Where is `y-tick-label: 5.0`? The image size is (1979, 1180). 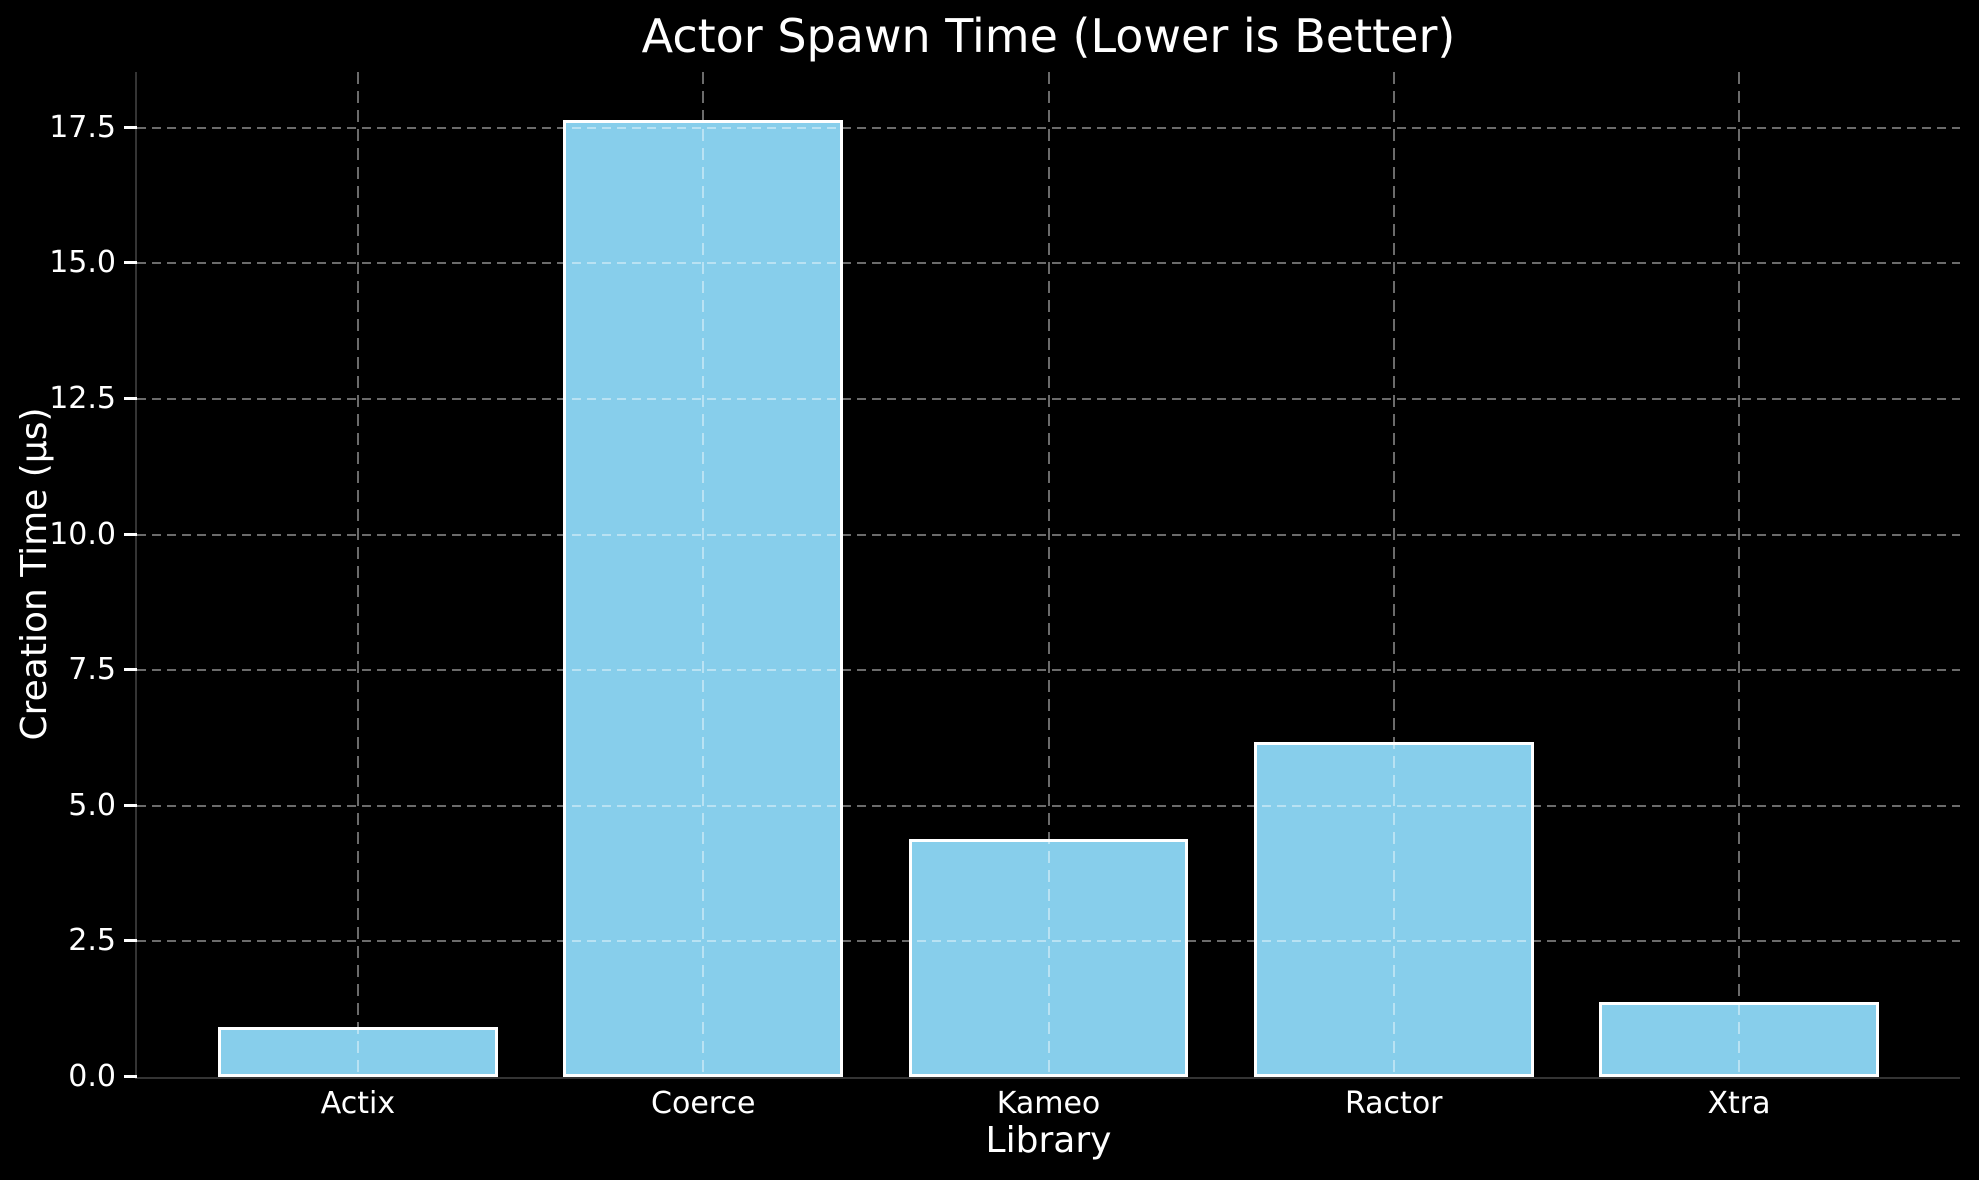 y-tick-label: 5.0 is located at coordinates (92, 805).